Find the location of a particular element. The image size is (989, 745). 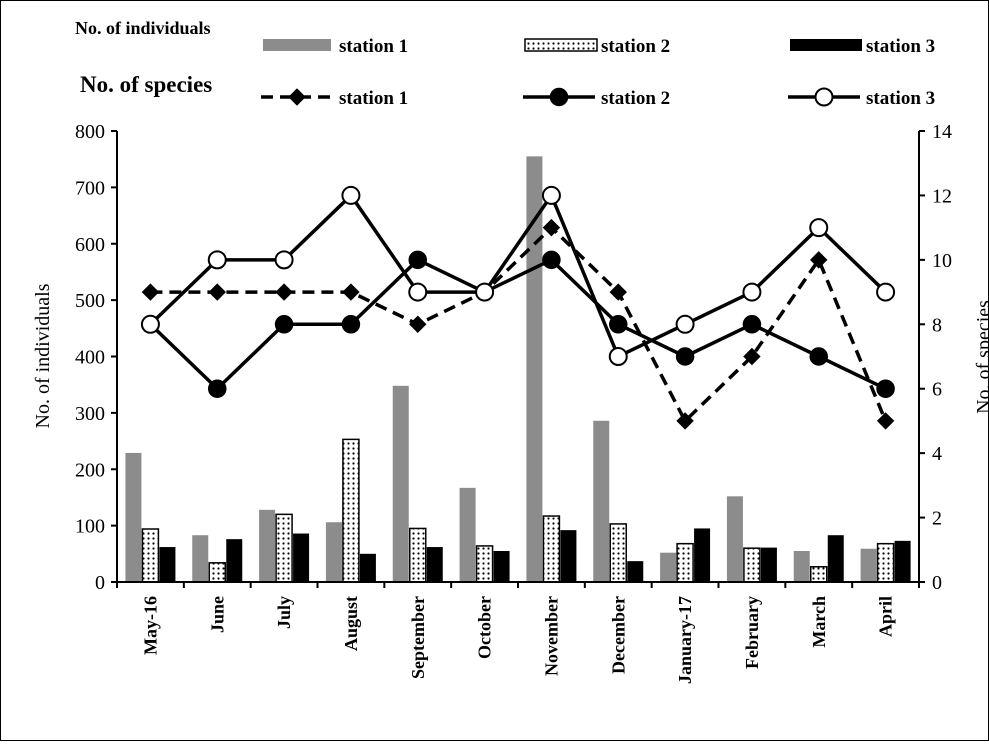

point-station3-july is located at coordinates (284, 260).